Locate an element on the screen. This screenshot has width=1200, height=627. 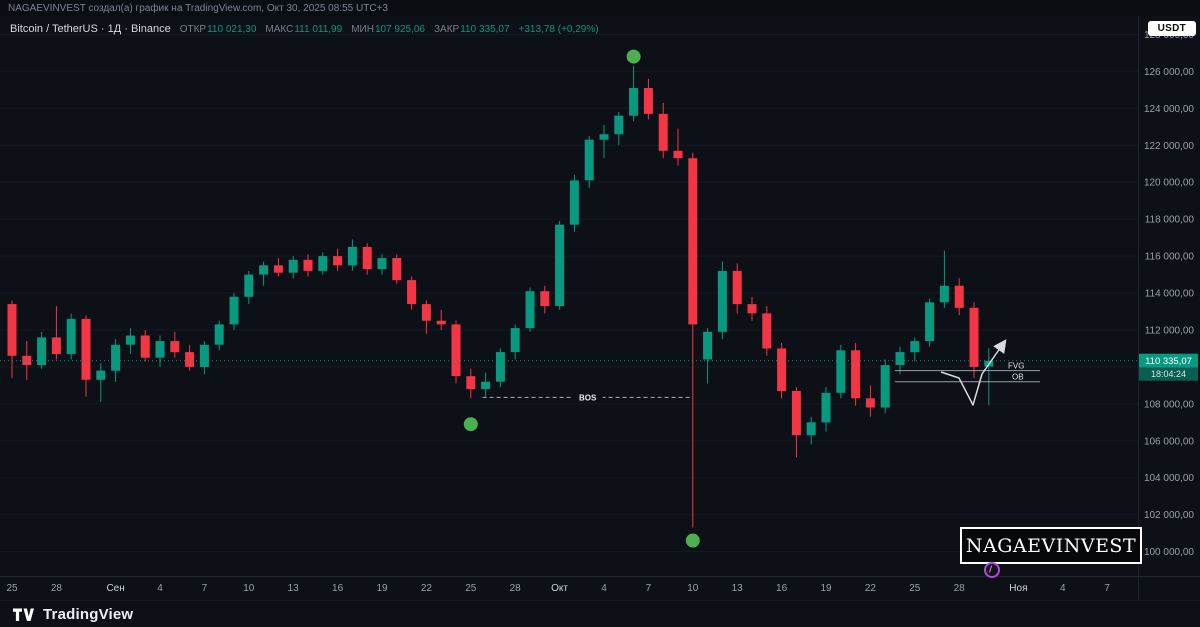
tradingview-logo: TradingView is located at coordinates (72, 614).